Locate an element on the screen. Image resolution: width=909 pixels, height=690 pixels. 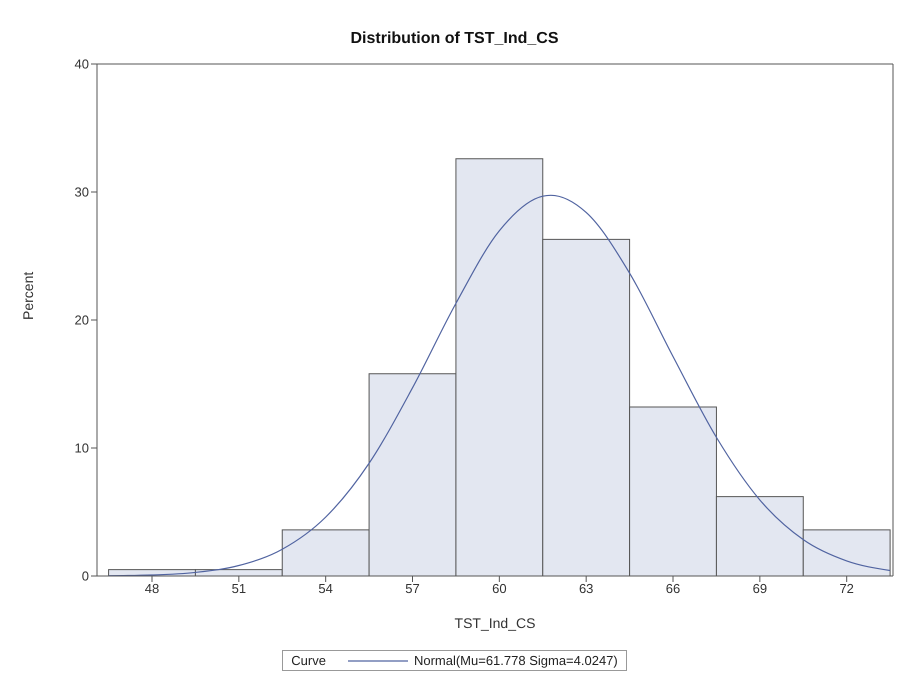
x-tick-label: 69 is located at coordinates (760, 588).